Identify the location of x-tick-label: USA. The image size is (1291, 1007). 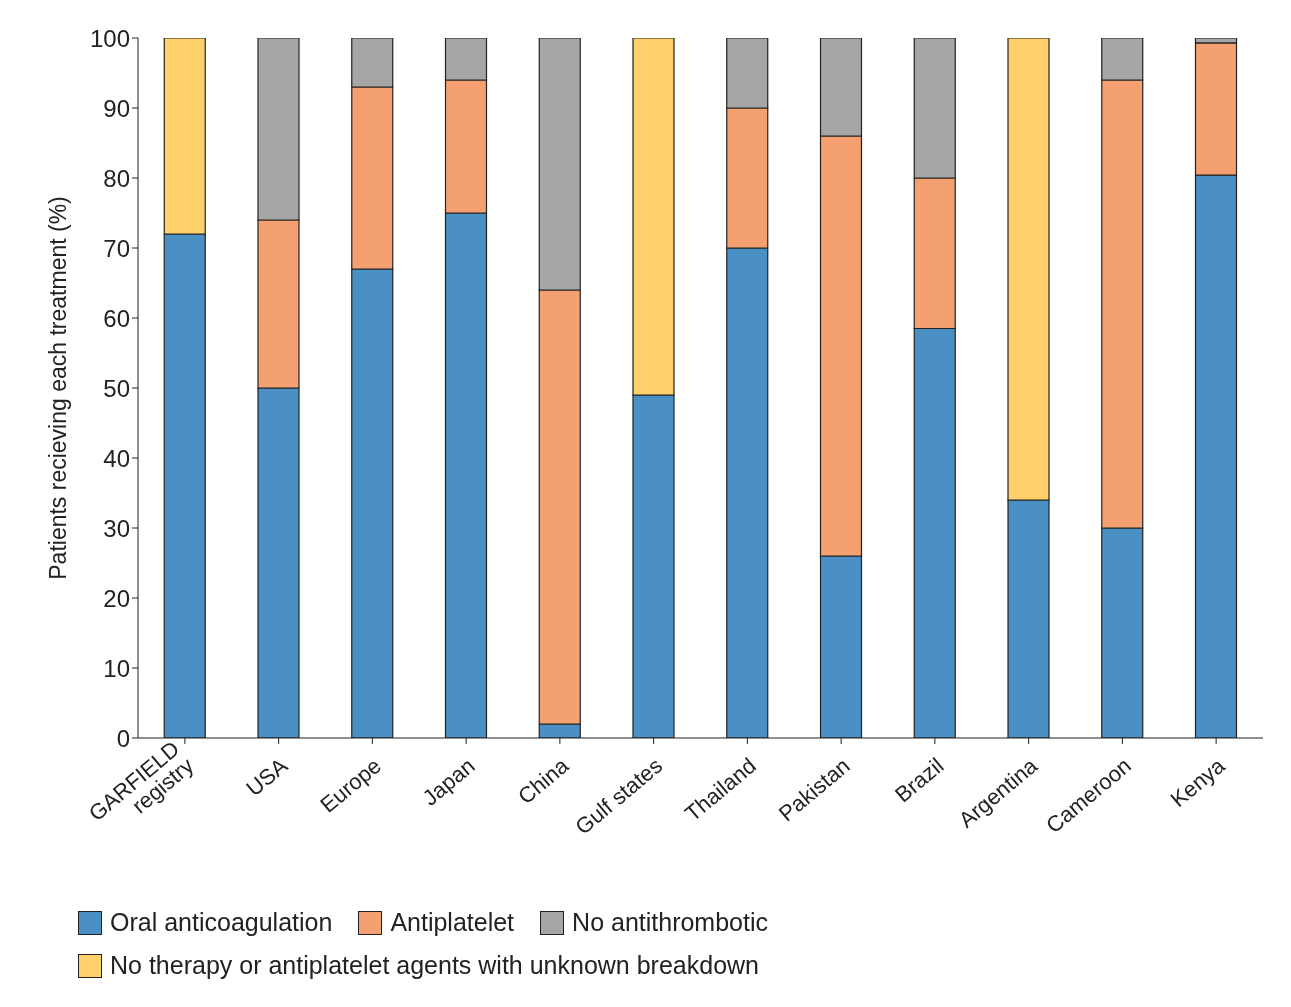
(267, 777).